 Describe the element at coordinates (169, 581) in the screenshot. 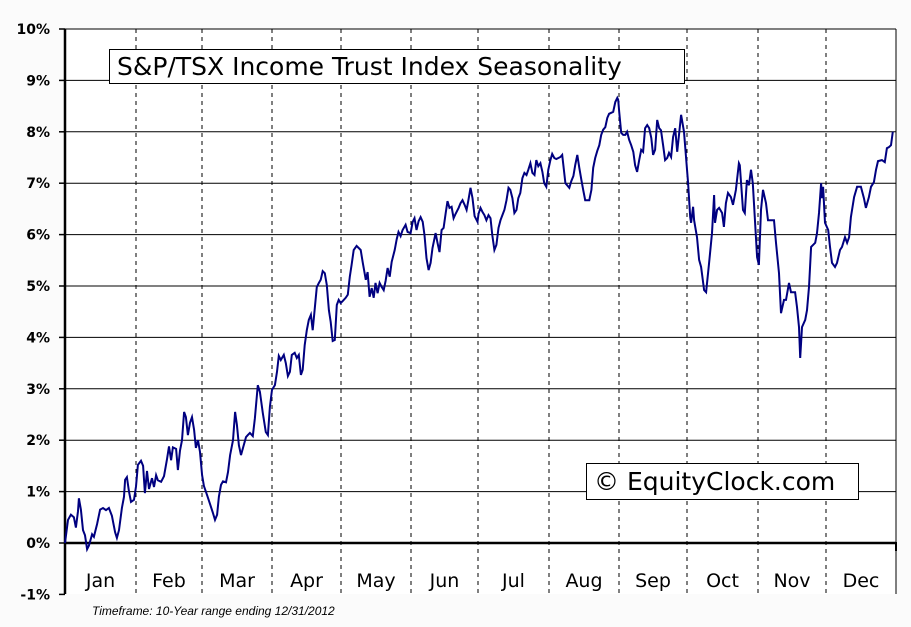

I see `month-label-feb: Feb` at that location.